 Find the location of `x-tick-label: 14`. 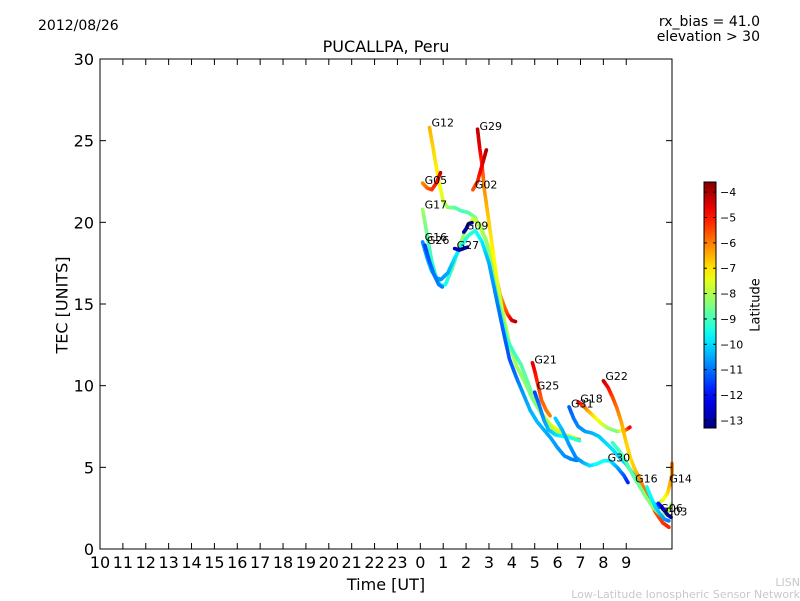

x-tick-label: 14 is located at coordinates (191, 562).